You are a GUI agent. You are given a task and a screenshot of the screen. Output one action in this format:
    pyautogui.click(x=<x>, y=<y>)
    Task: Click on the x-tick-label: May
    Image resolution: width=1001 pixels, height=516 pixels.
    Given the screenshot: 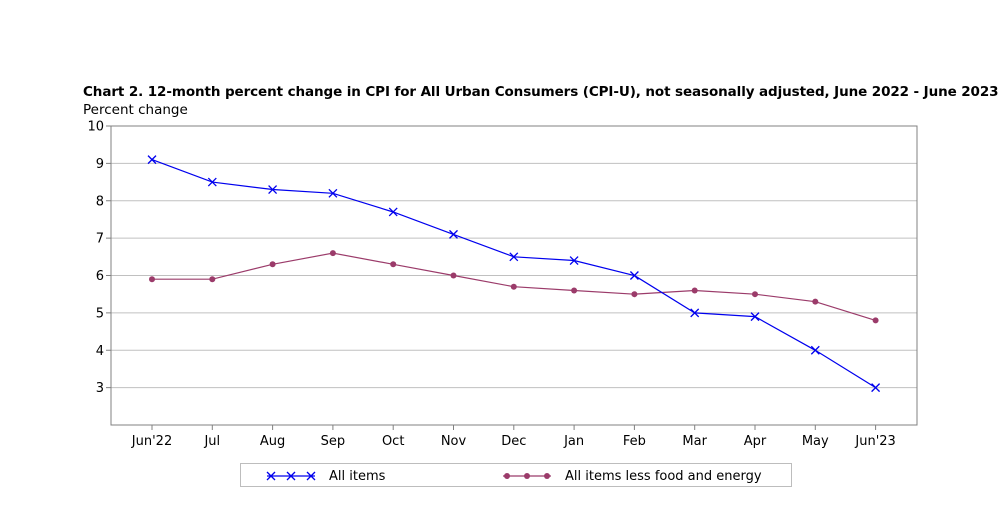 What is the action you would take?
    pyautogui.click(x=815, y=441)
    